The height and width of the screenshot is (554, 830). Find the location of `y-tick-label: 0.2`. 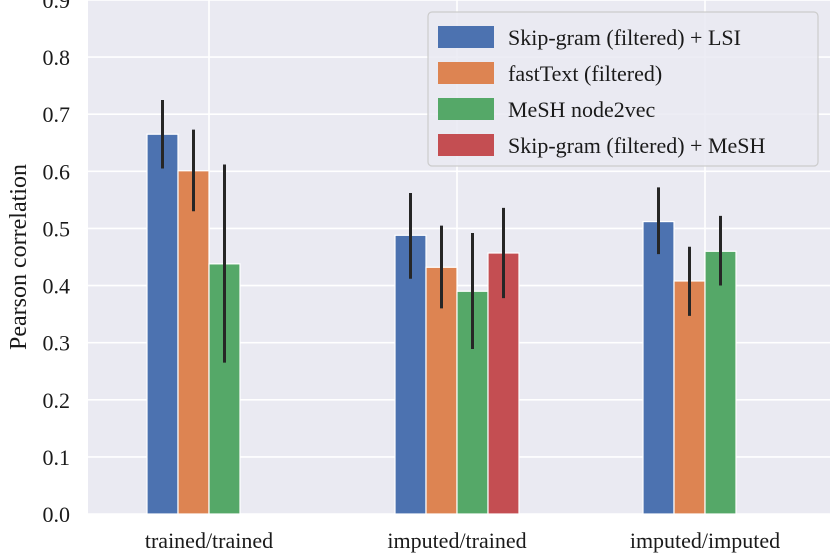

y-tick-label: 0.2 is located at coordinates (57, 400).